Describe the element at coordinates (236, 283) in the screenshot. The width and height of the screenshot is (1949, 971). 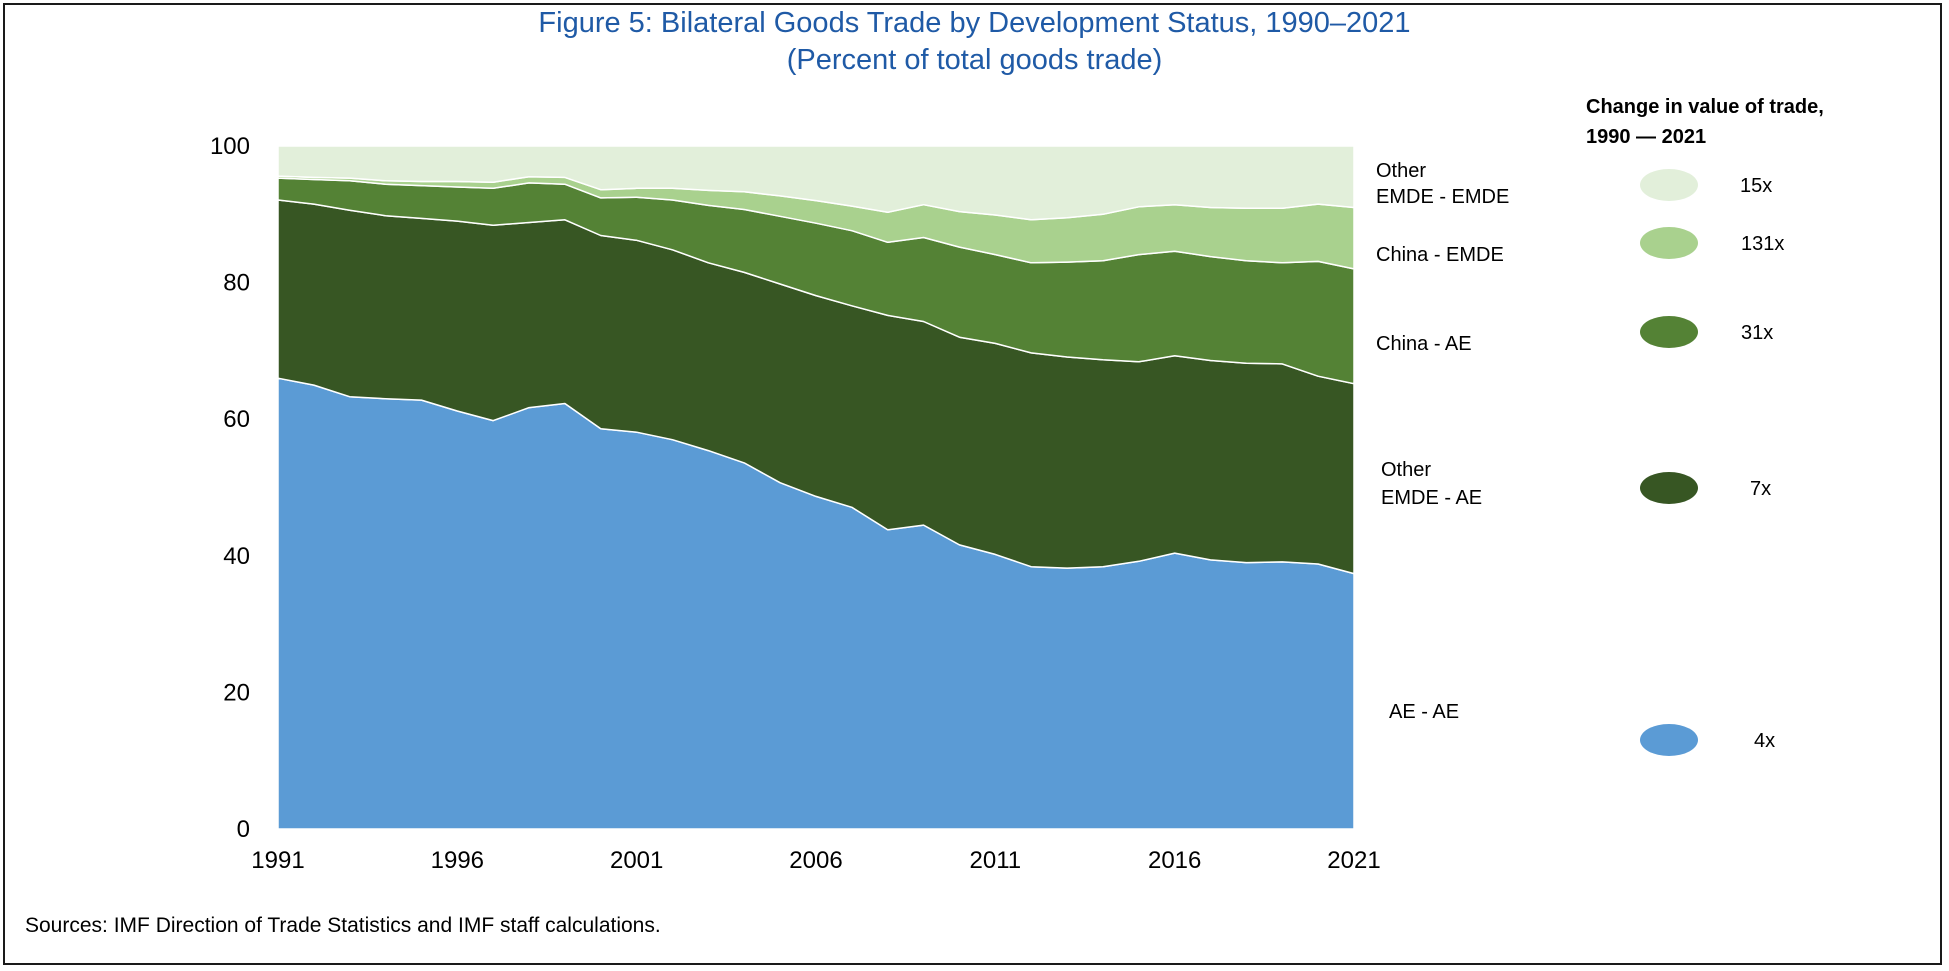
I see `y-tick-label: 80` at that location.